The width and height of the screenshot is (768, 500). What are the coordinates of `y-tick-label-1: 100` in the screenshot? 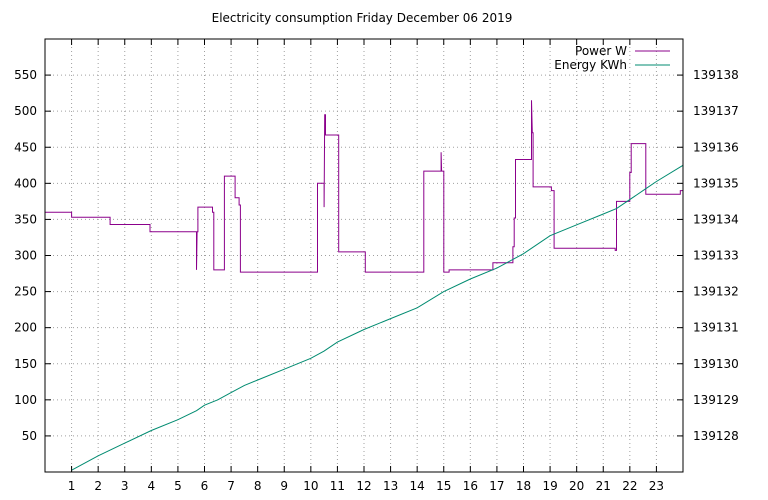 It's located at (25, 400).